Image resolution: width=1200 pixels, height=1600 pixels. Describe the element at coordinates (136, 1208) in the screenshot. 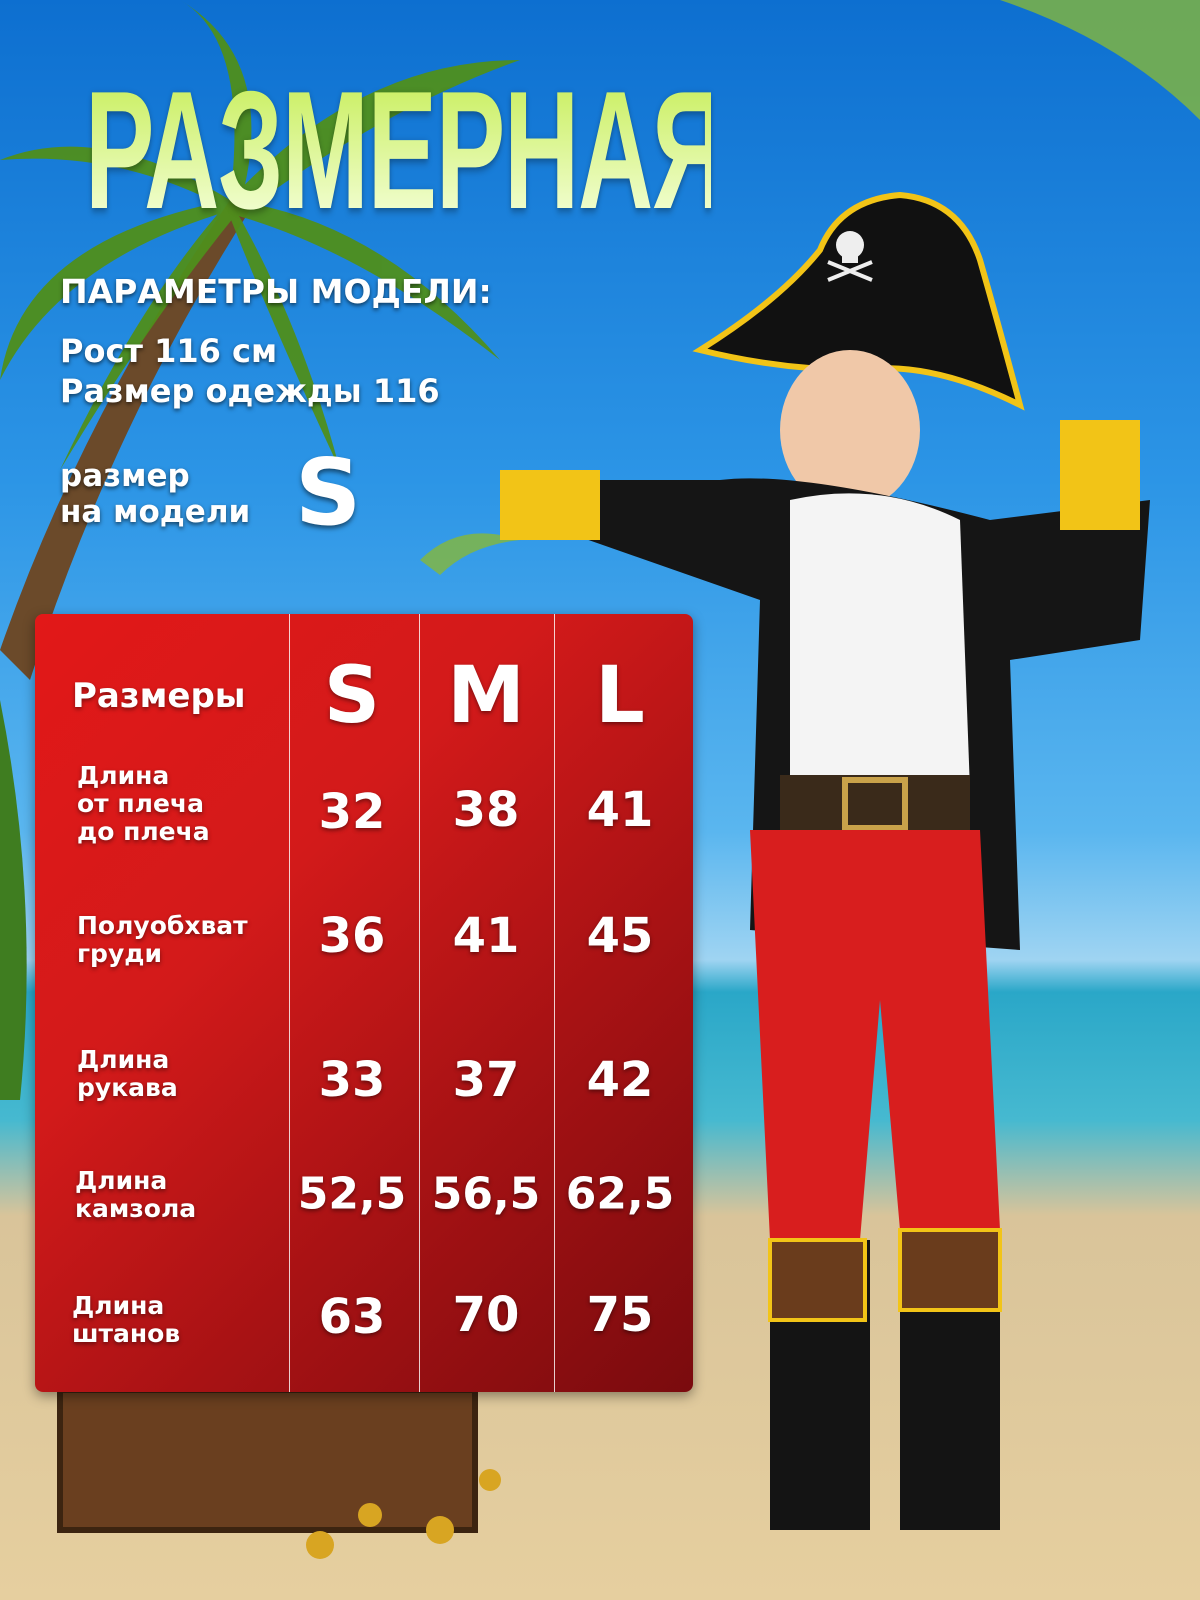

I see `row-label-line: камзола` at that location.